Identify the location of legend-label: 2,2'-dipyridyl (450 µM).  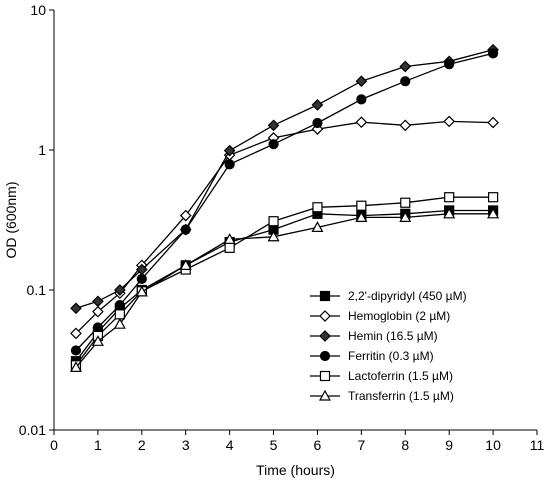
(407, 296).